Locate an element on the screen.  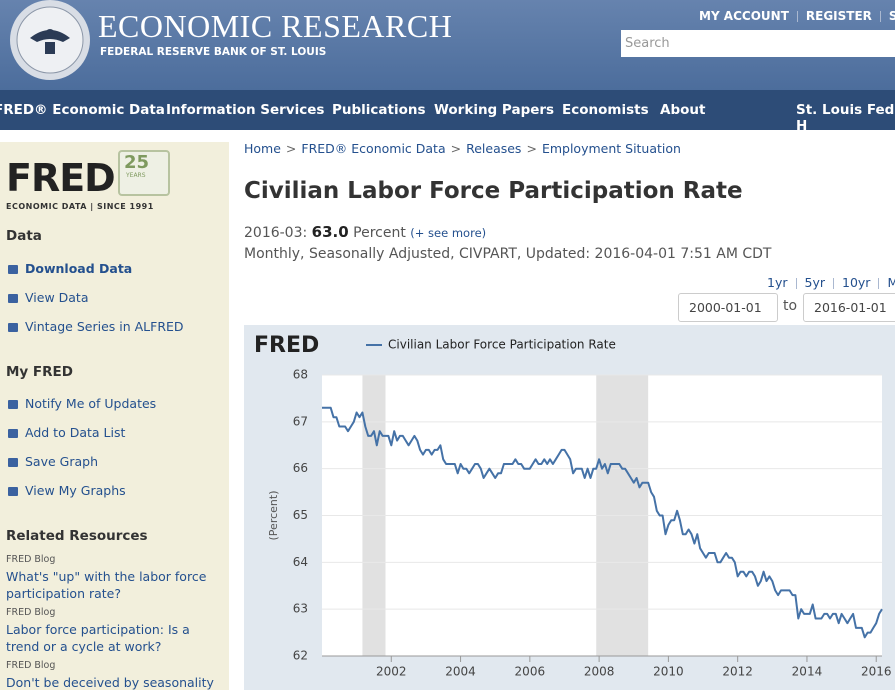
seal is located at coordinates (50, 40).